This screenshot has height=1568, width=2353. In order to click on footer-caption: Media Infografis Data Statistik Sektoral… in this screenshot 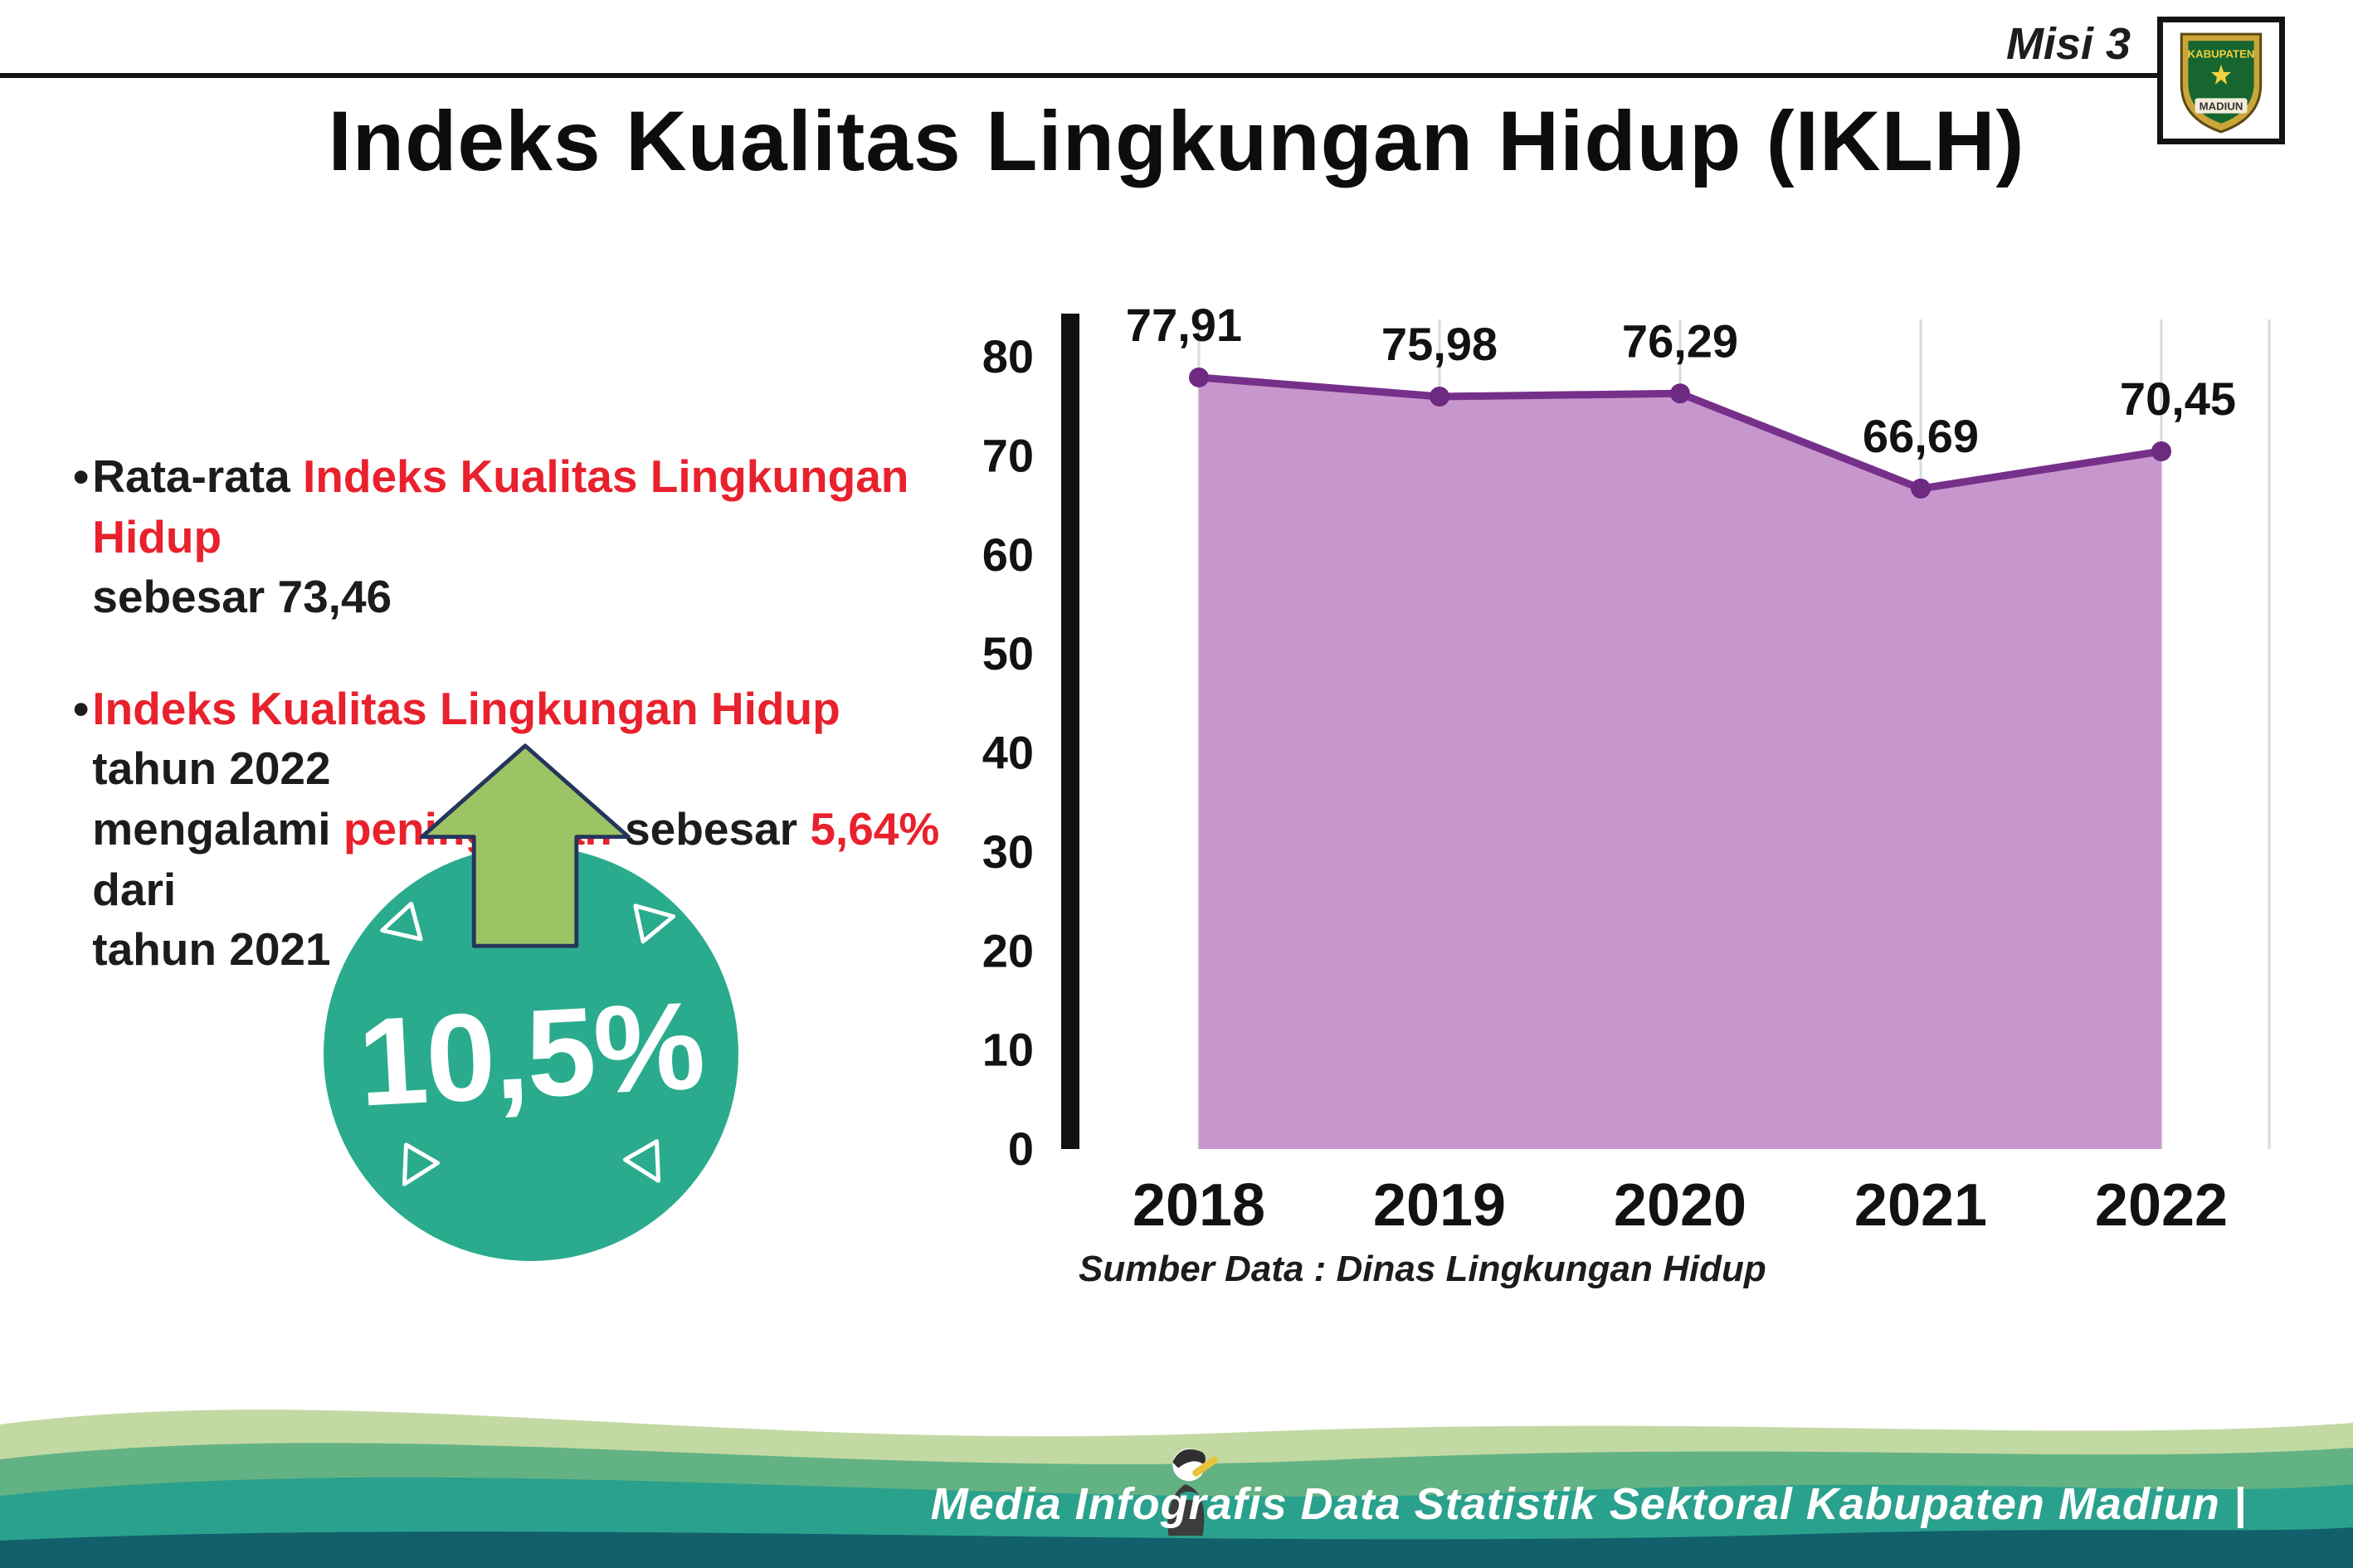, I will do `click(1588, 1504)`.